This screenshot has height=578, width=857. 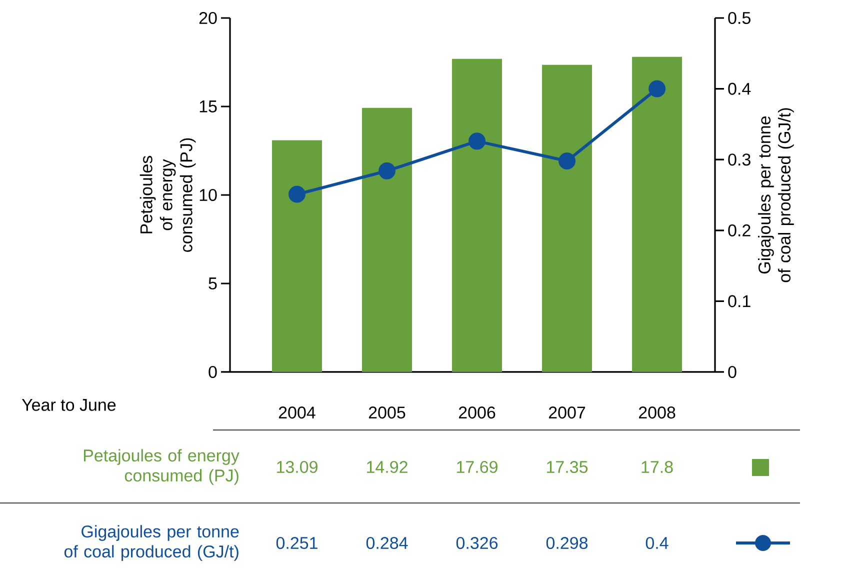 I want to click on y2-axis-title: Gigajoules per tonne of coal produced (GJ/t), so click(x=776, y=195).